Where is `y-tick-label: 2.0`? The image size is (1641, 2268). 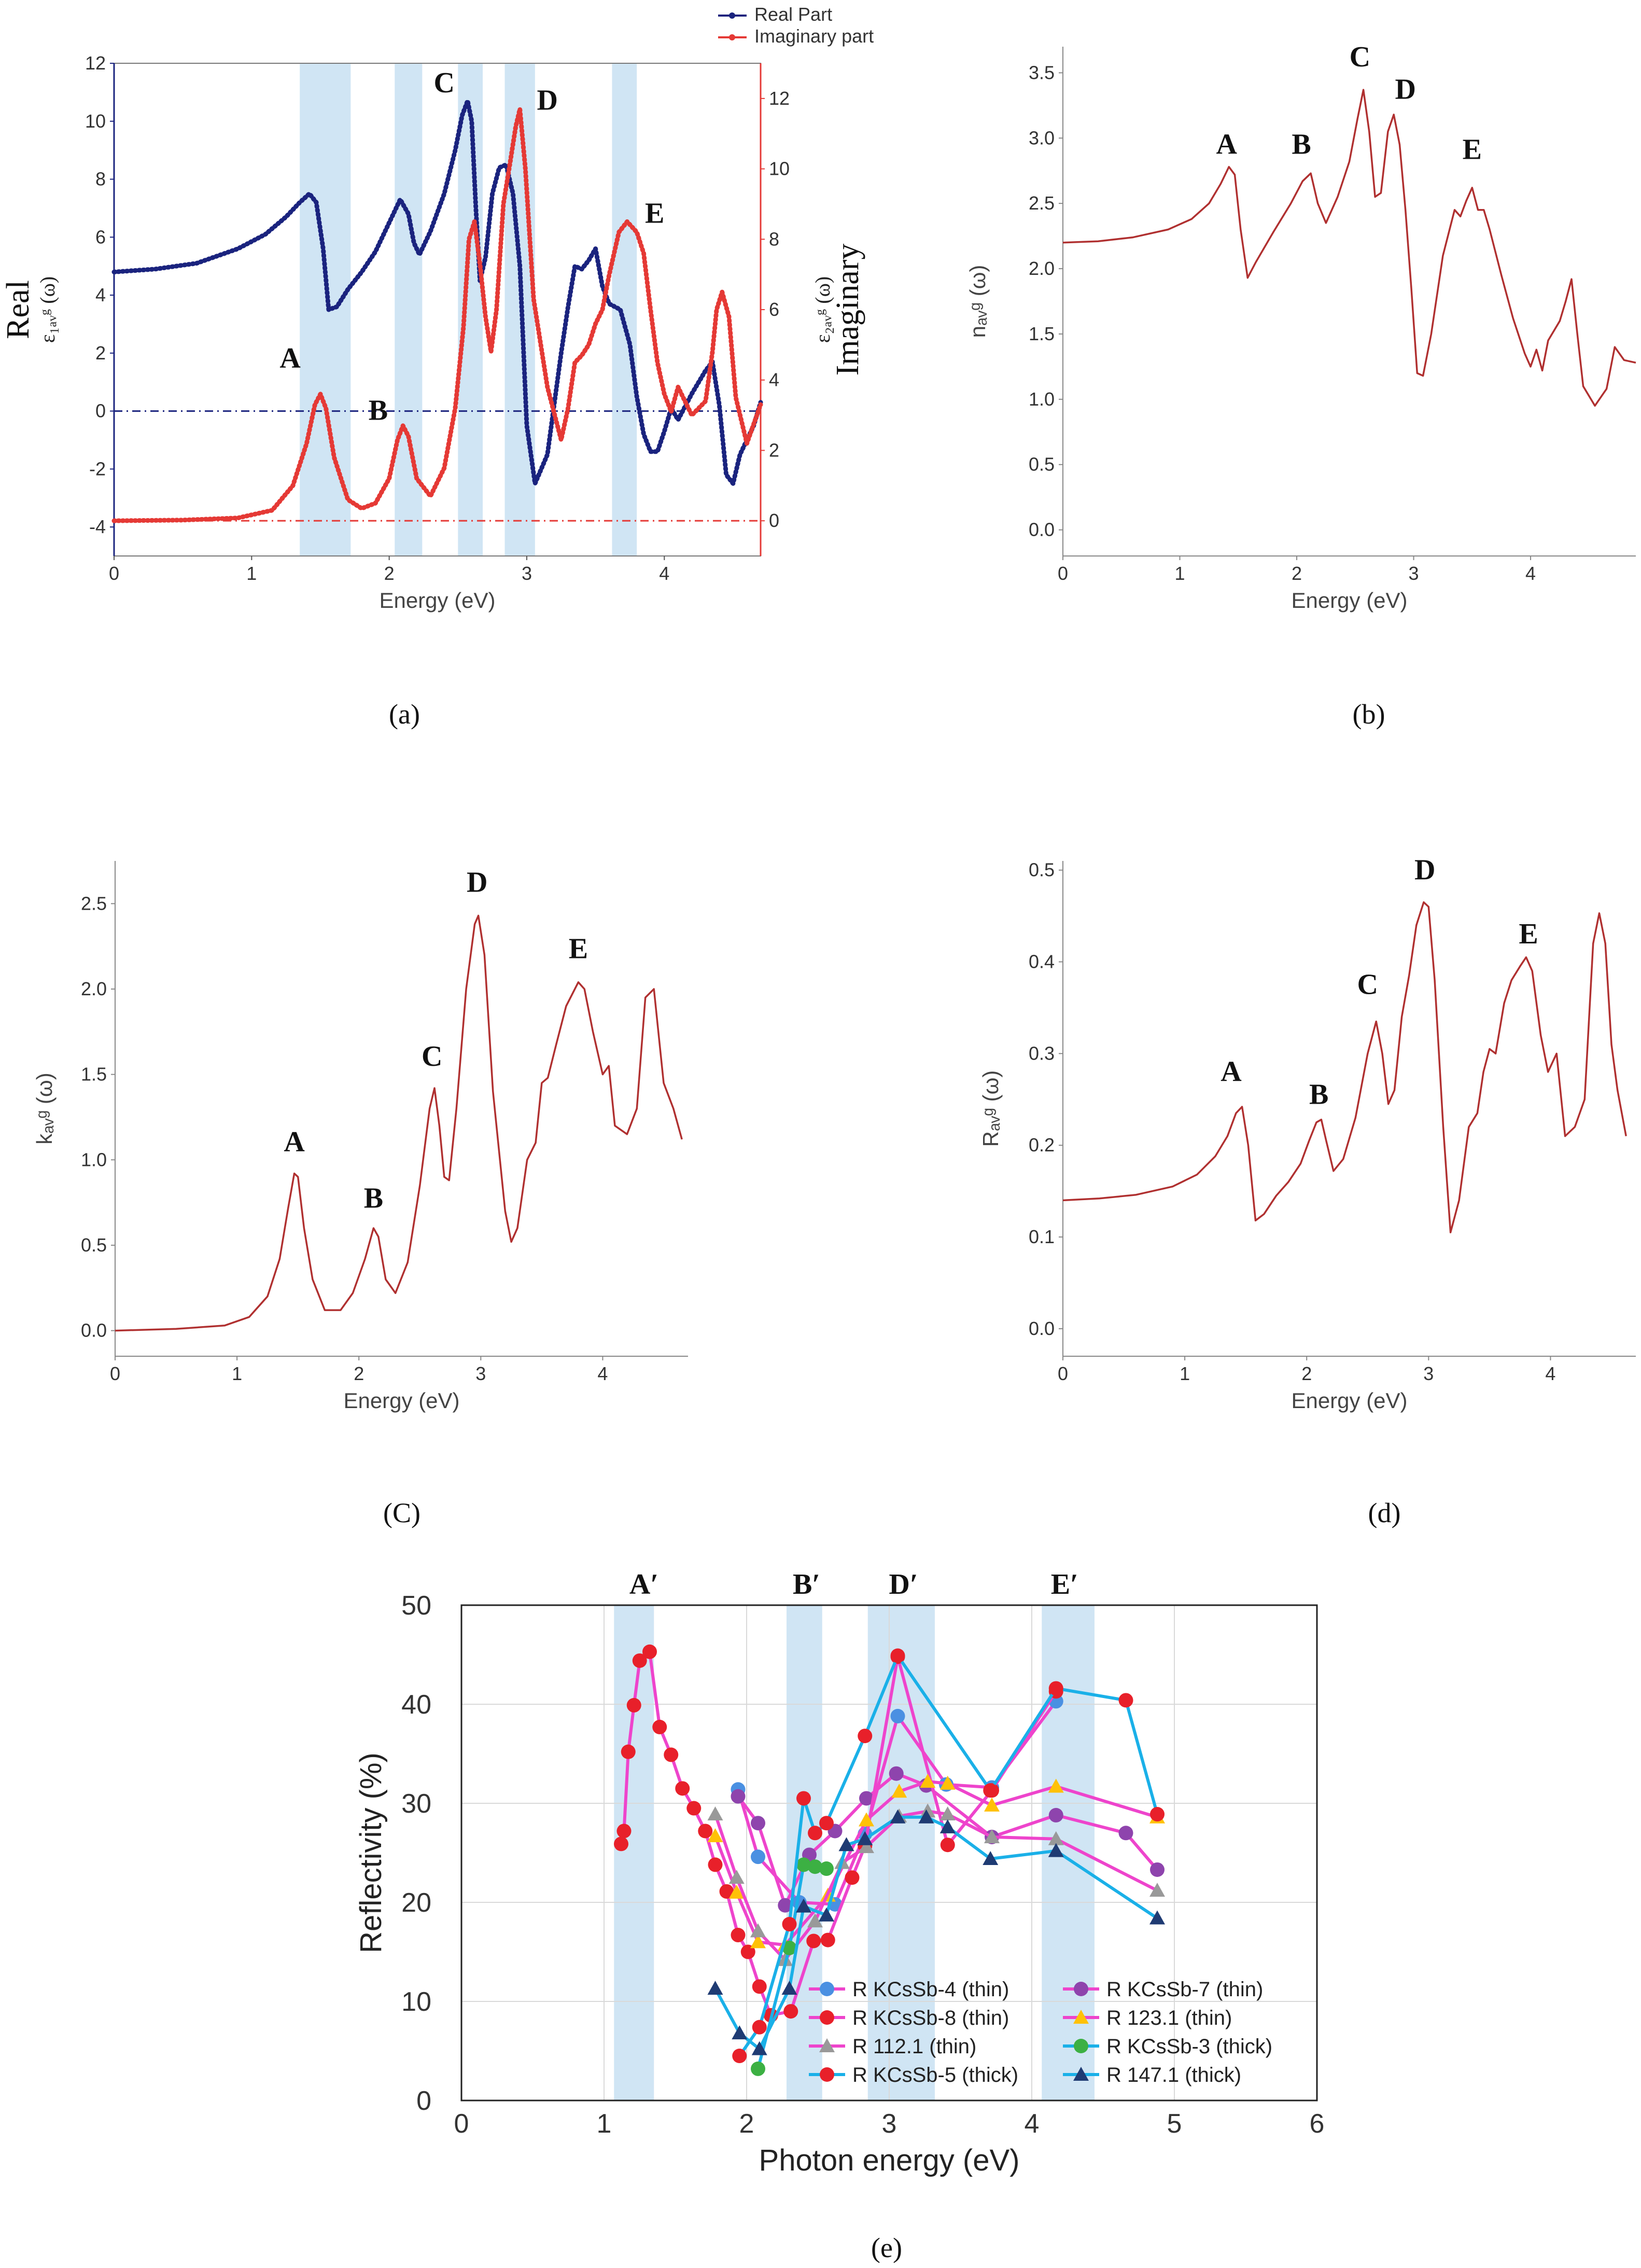
y-tick-label: 2.0 is located at coordinates (1042, 268).